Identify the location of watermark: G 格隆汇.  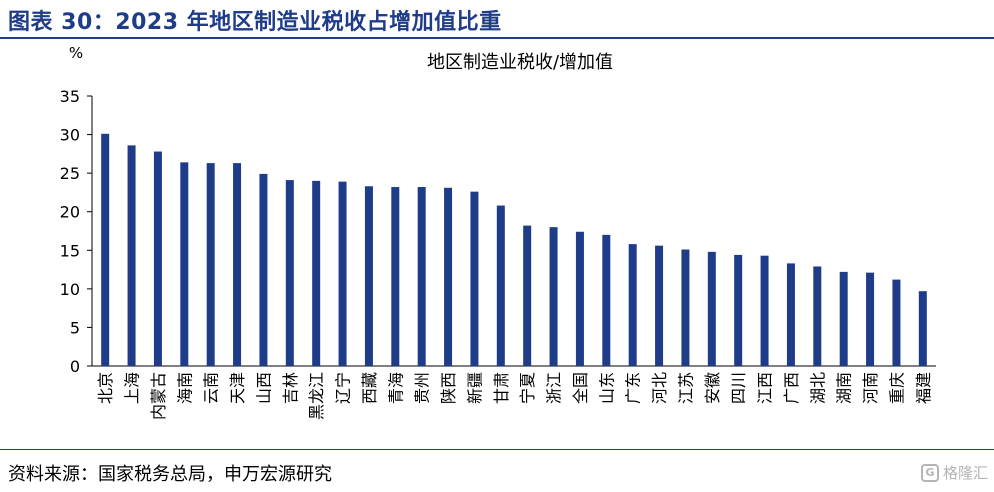
(954, 472).